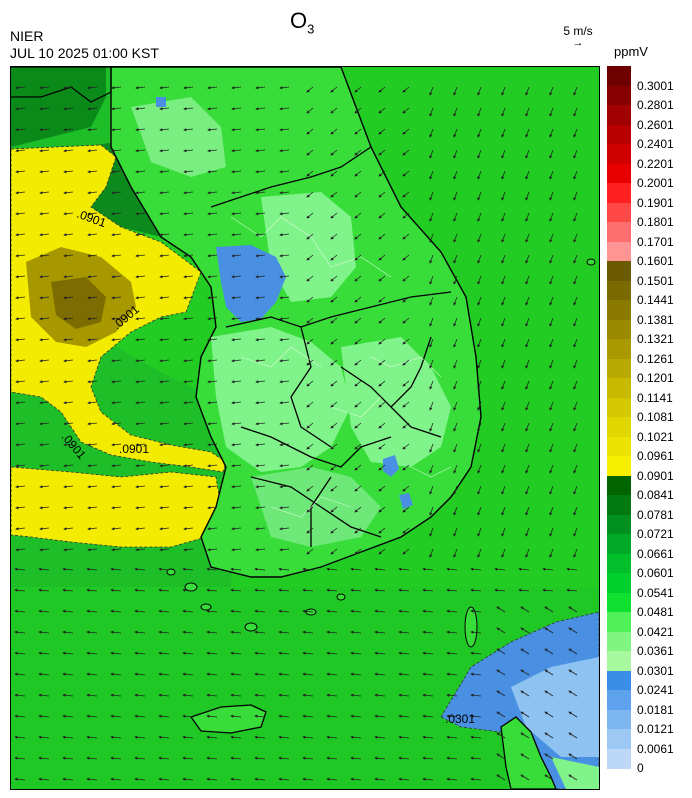 Image resolution: width=692 pixels, height=798 pixels. I want to click on northwest-dark-zone, so click(58, 107).